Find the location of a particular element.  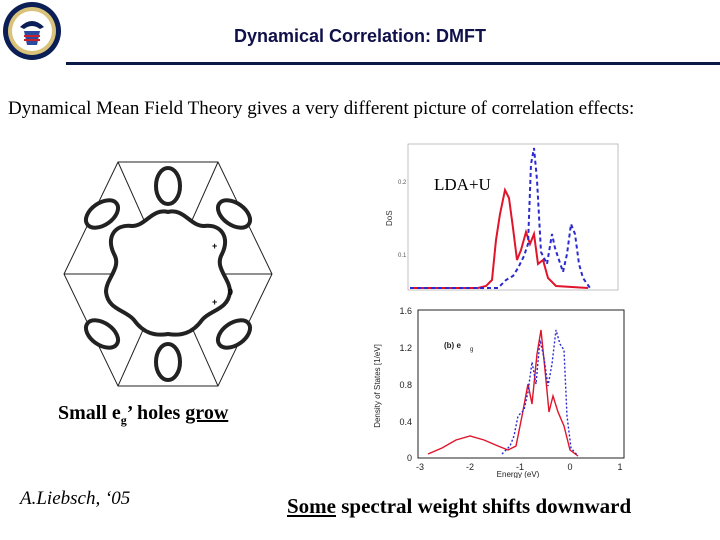

y-tick-label: 1.6 is located at coordinates (405, 311).